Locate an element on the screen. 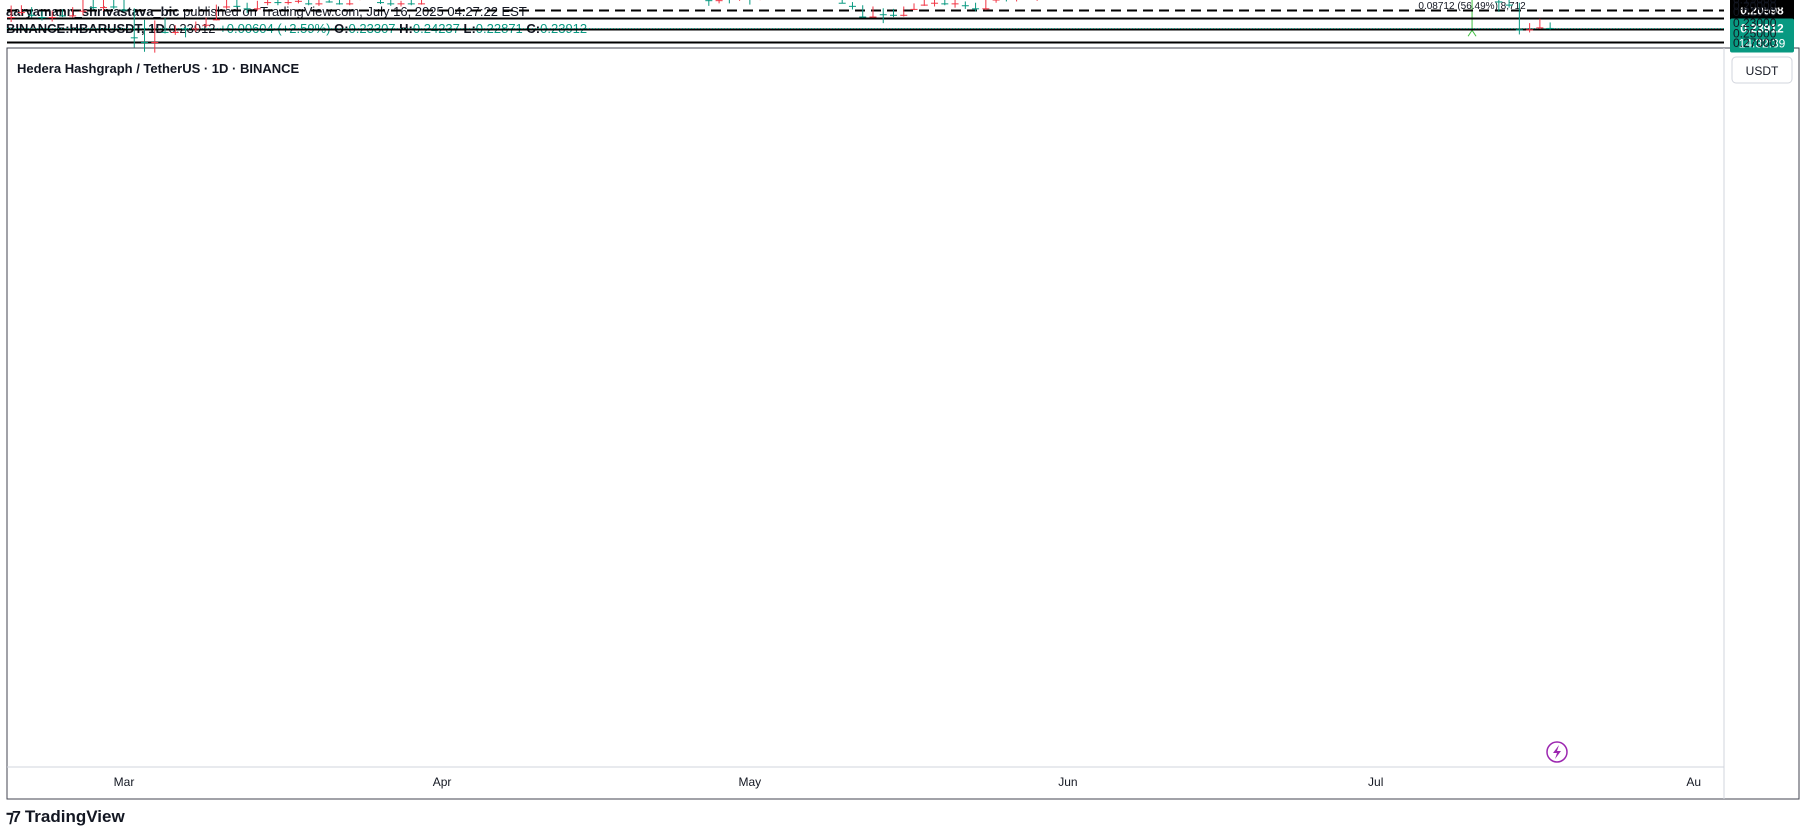 The height and width of the screenshot is (839, 1808). tradingview-logo: ⁊7 TradingView is located at coordinates (65, 817).